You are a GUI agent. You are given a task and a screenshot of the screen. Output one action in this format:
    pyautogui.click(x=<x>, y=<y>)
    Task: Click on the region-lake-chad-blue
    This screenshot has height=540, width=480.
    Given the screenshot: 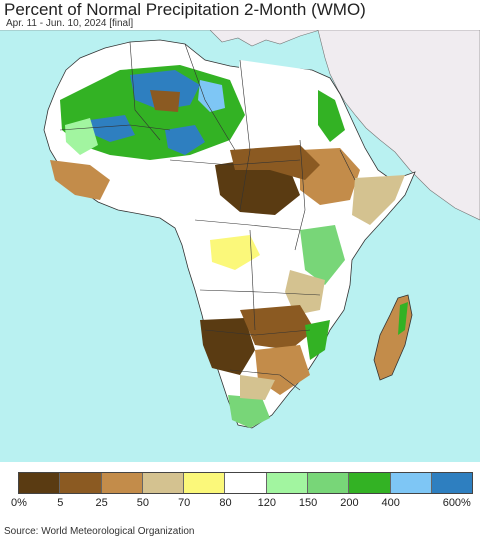 What is the action you would take?
    pyautogui.click(x=185, y=140)
    